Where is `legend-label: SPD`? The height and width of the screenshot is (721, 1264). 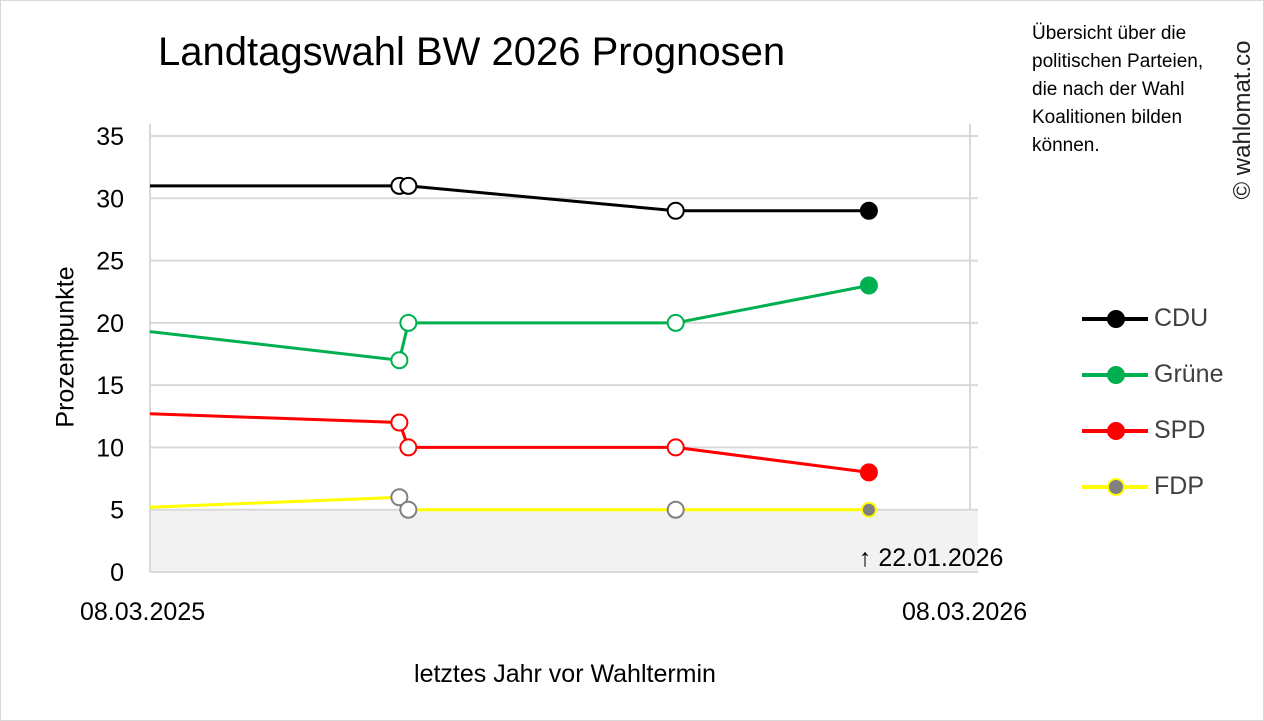 legend-label: SPD is located at coordinates (1180, 430).